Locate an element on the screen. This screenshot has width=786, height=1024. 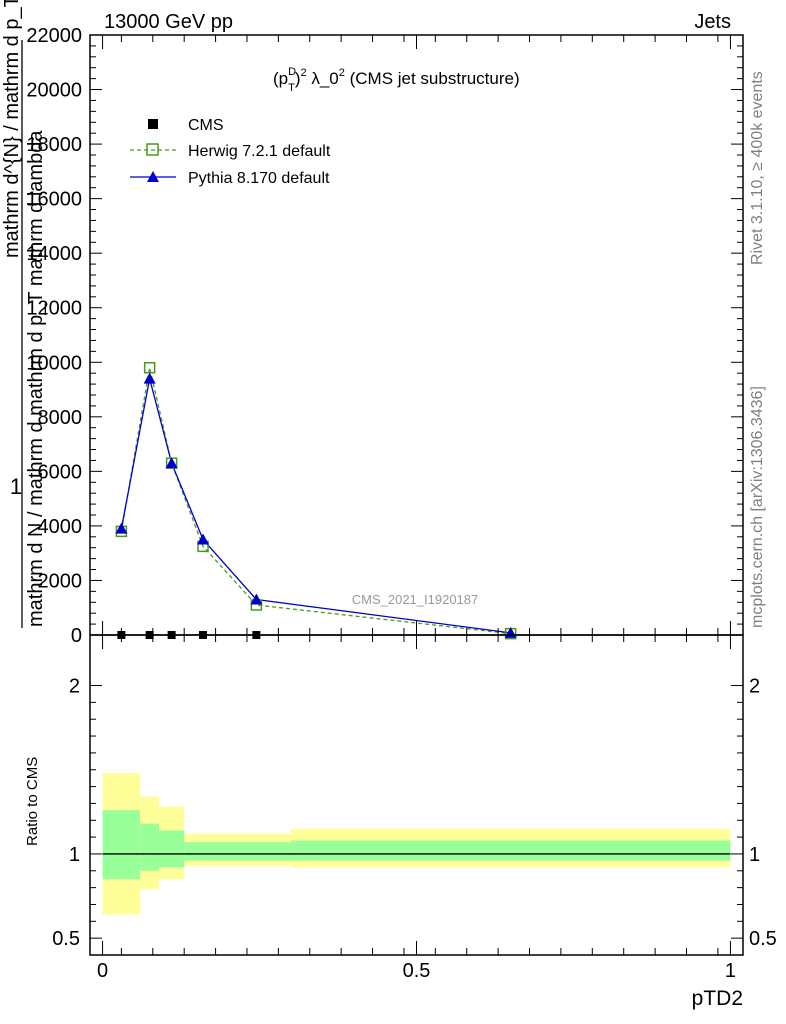
y-tick-label: 6000 is located at coordinates (60, 472).